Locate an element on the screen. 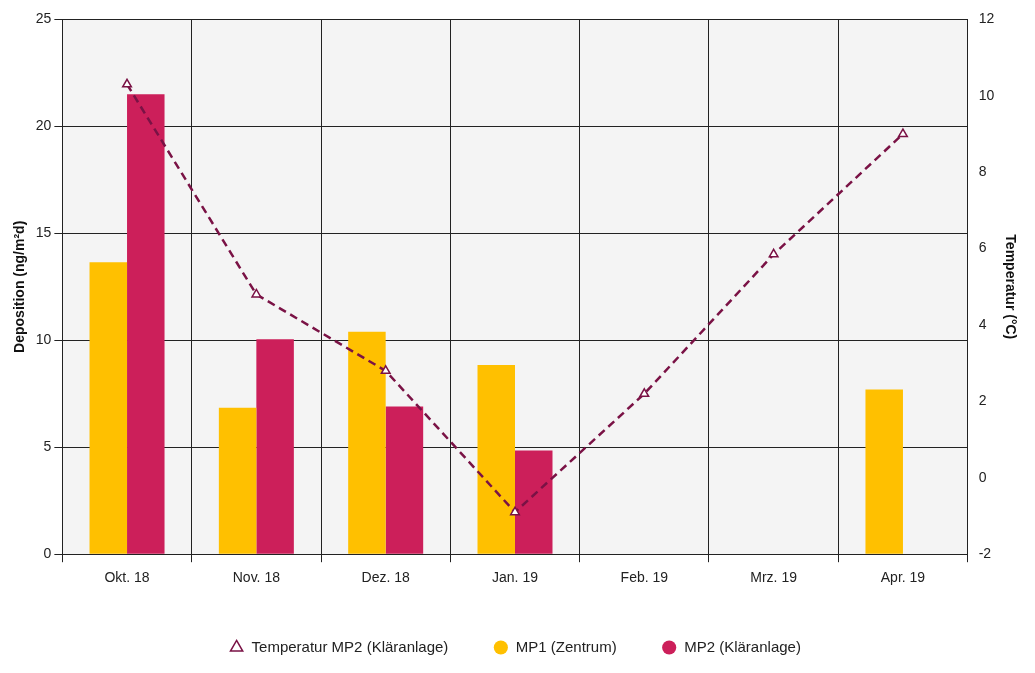 This screenshot has height=673, width=1035. y2-tick-label: 8 is located at coordinates (982, 171).